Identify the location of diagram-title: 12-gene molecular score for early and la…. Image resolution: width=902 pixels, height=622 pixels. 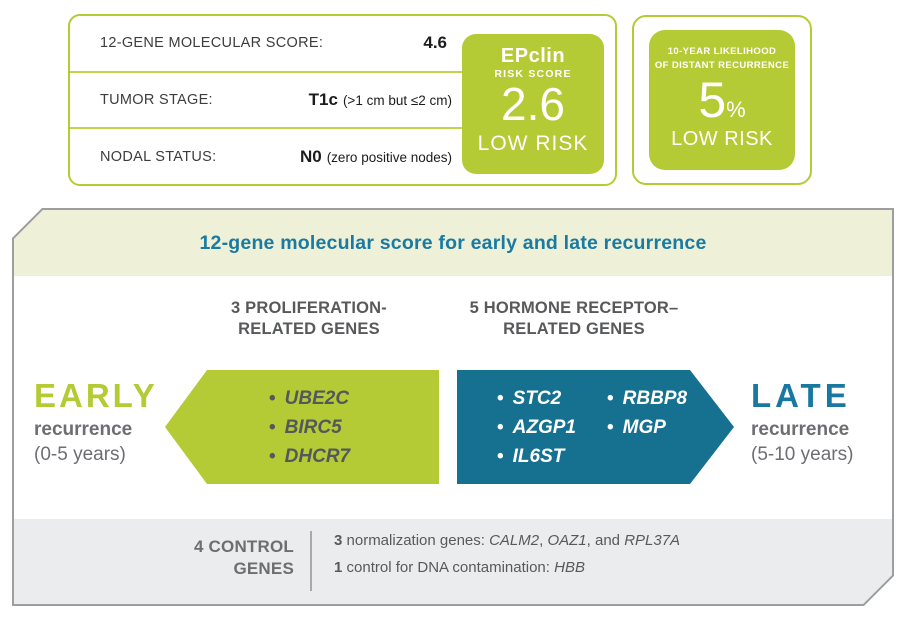
(453, 242).